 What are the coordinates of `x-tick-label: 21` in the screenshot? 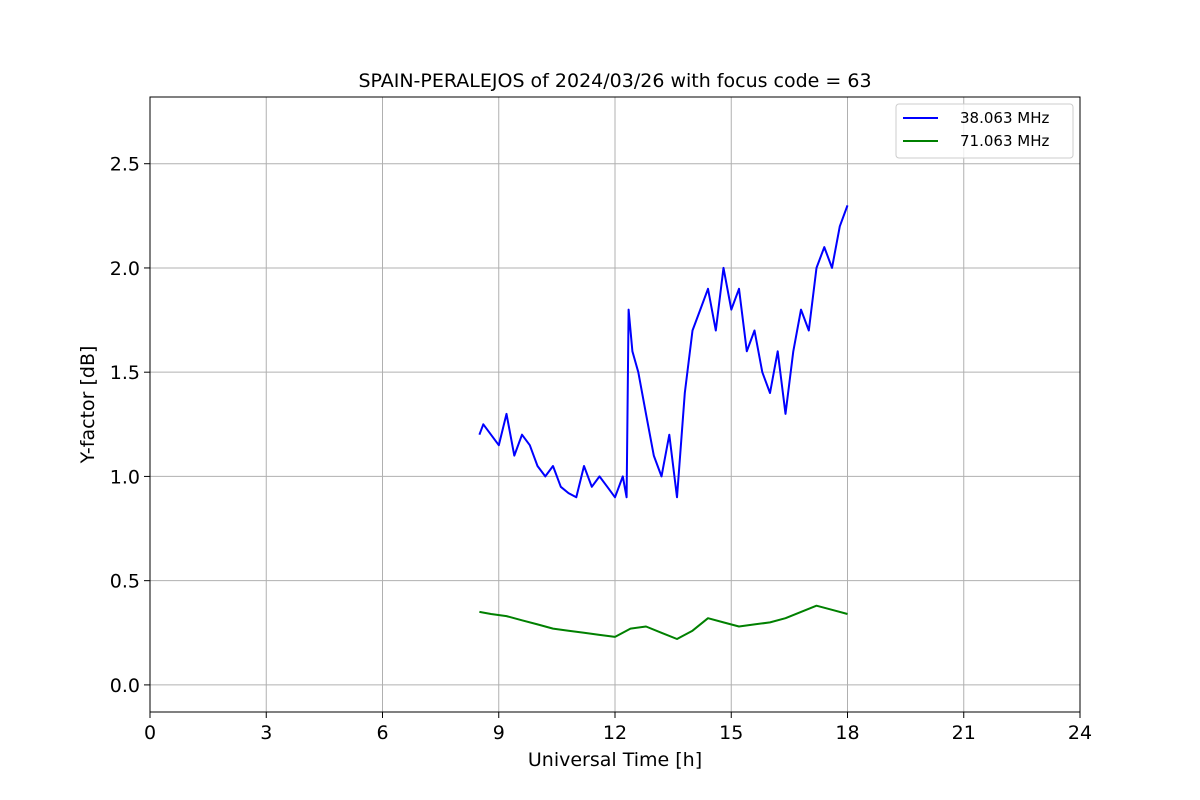 It's located at (964, 733).